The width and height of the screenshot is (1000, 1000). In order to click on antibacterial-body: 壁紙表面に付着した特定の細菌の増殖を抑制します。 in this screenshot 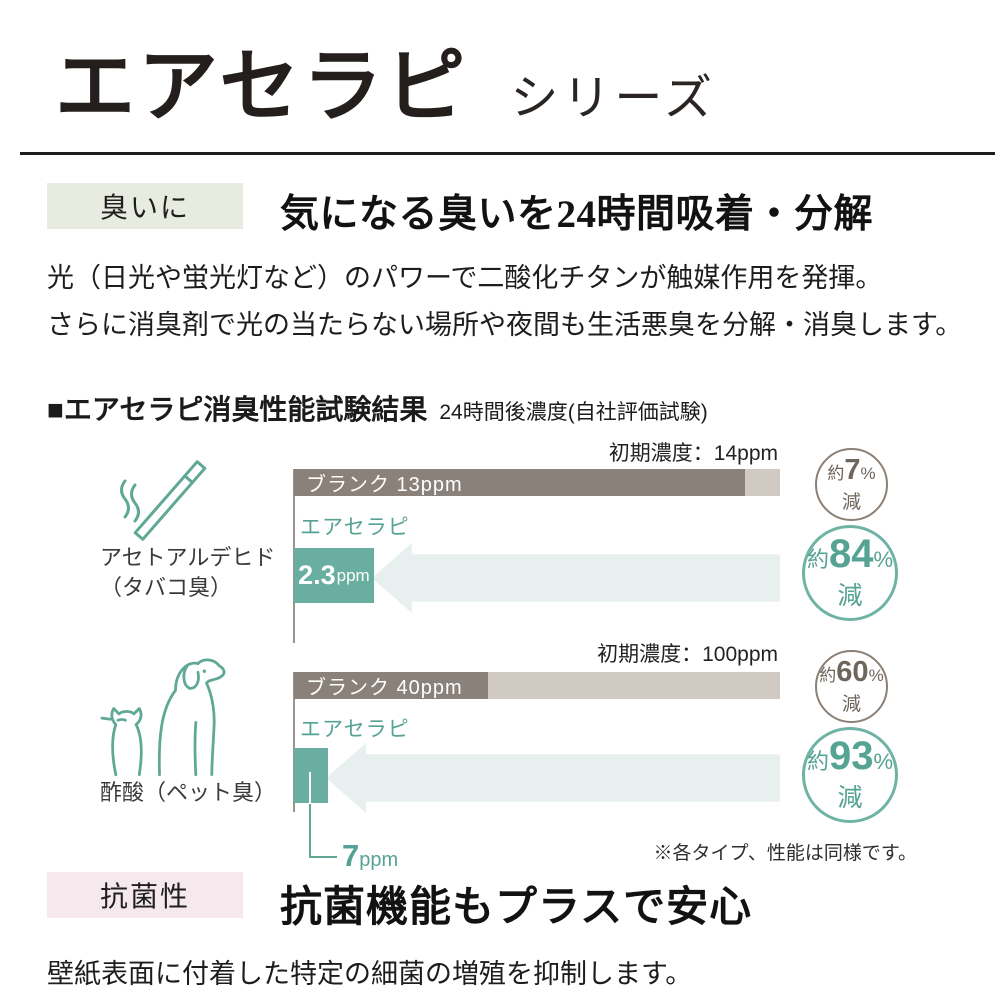, I will do `click(370, 974)`.